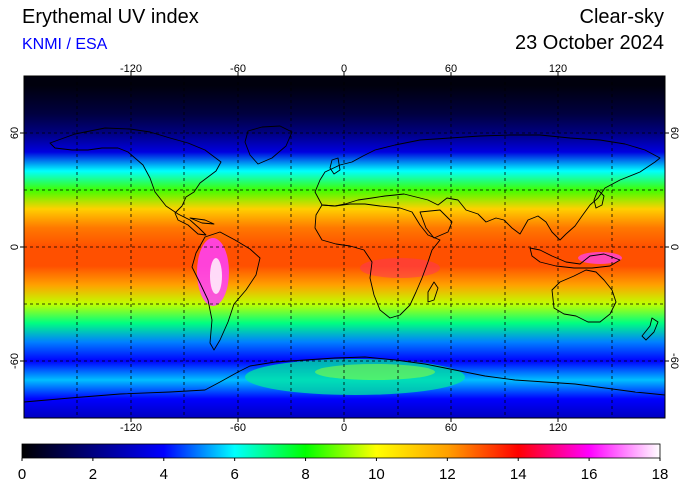  I want to click on antarctica-coast, so click(344, 379).